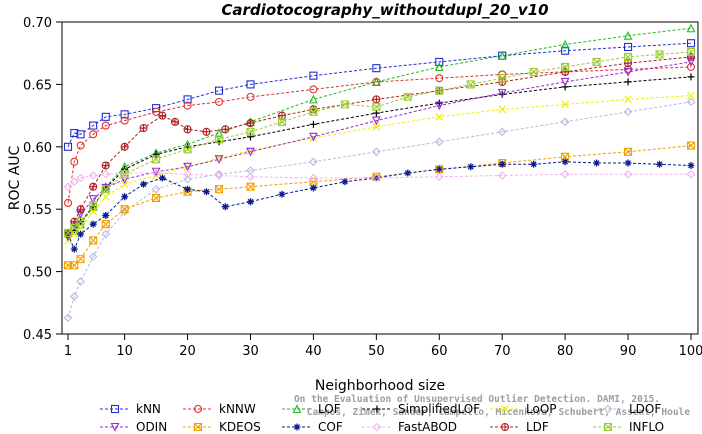  I want to click on y-tick-label: 0.45, so click(37, 335).